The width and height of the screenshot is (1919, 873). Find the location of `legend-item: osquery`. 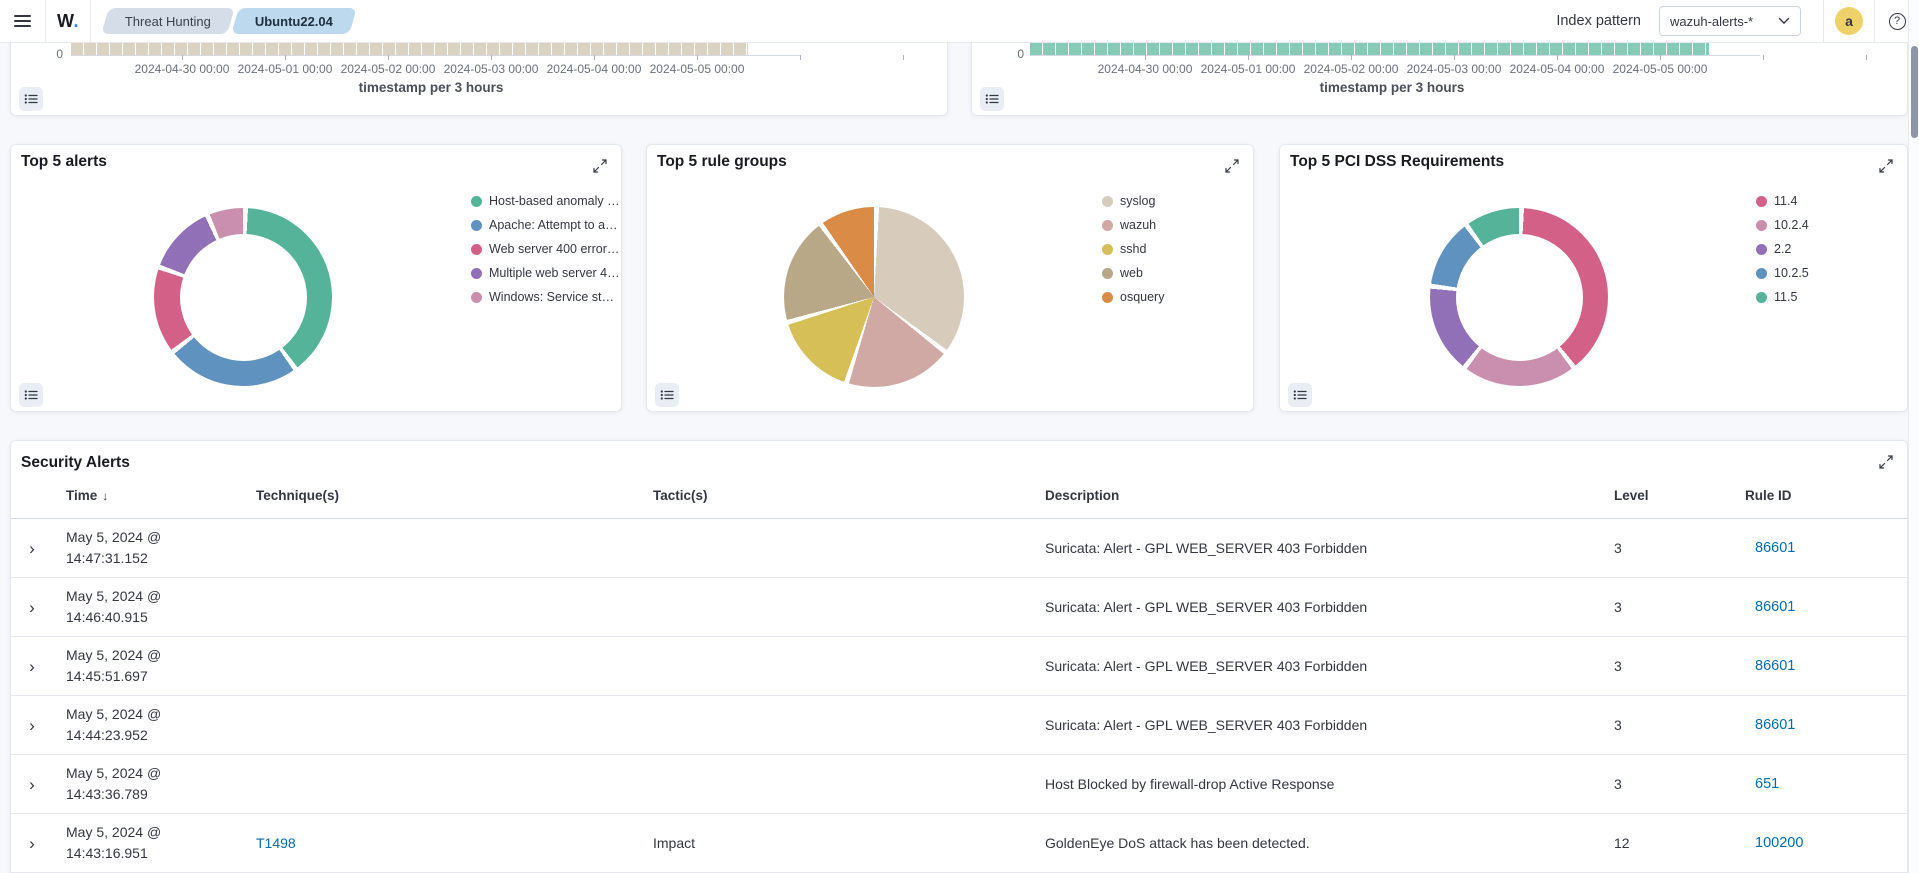

legend-item: osquery is located at coordinates (1133, 297).